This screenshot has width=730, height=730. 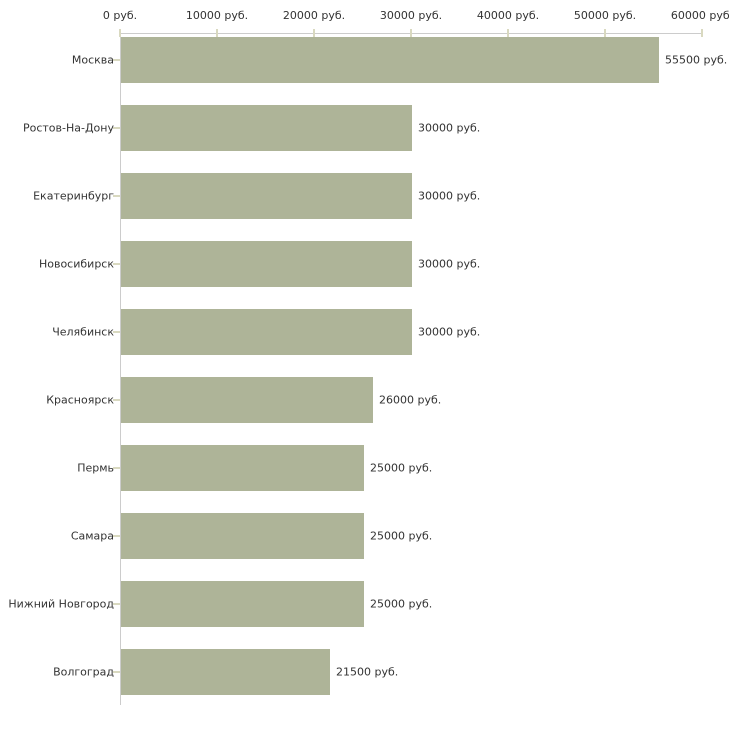 I want to click on y-axis-line, so click(x=120, y=369).